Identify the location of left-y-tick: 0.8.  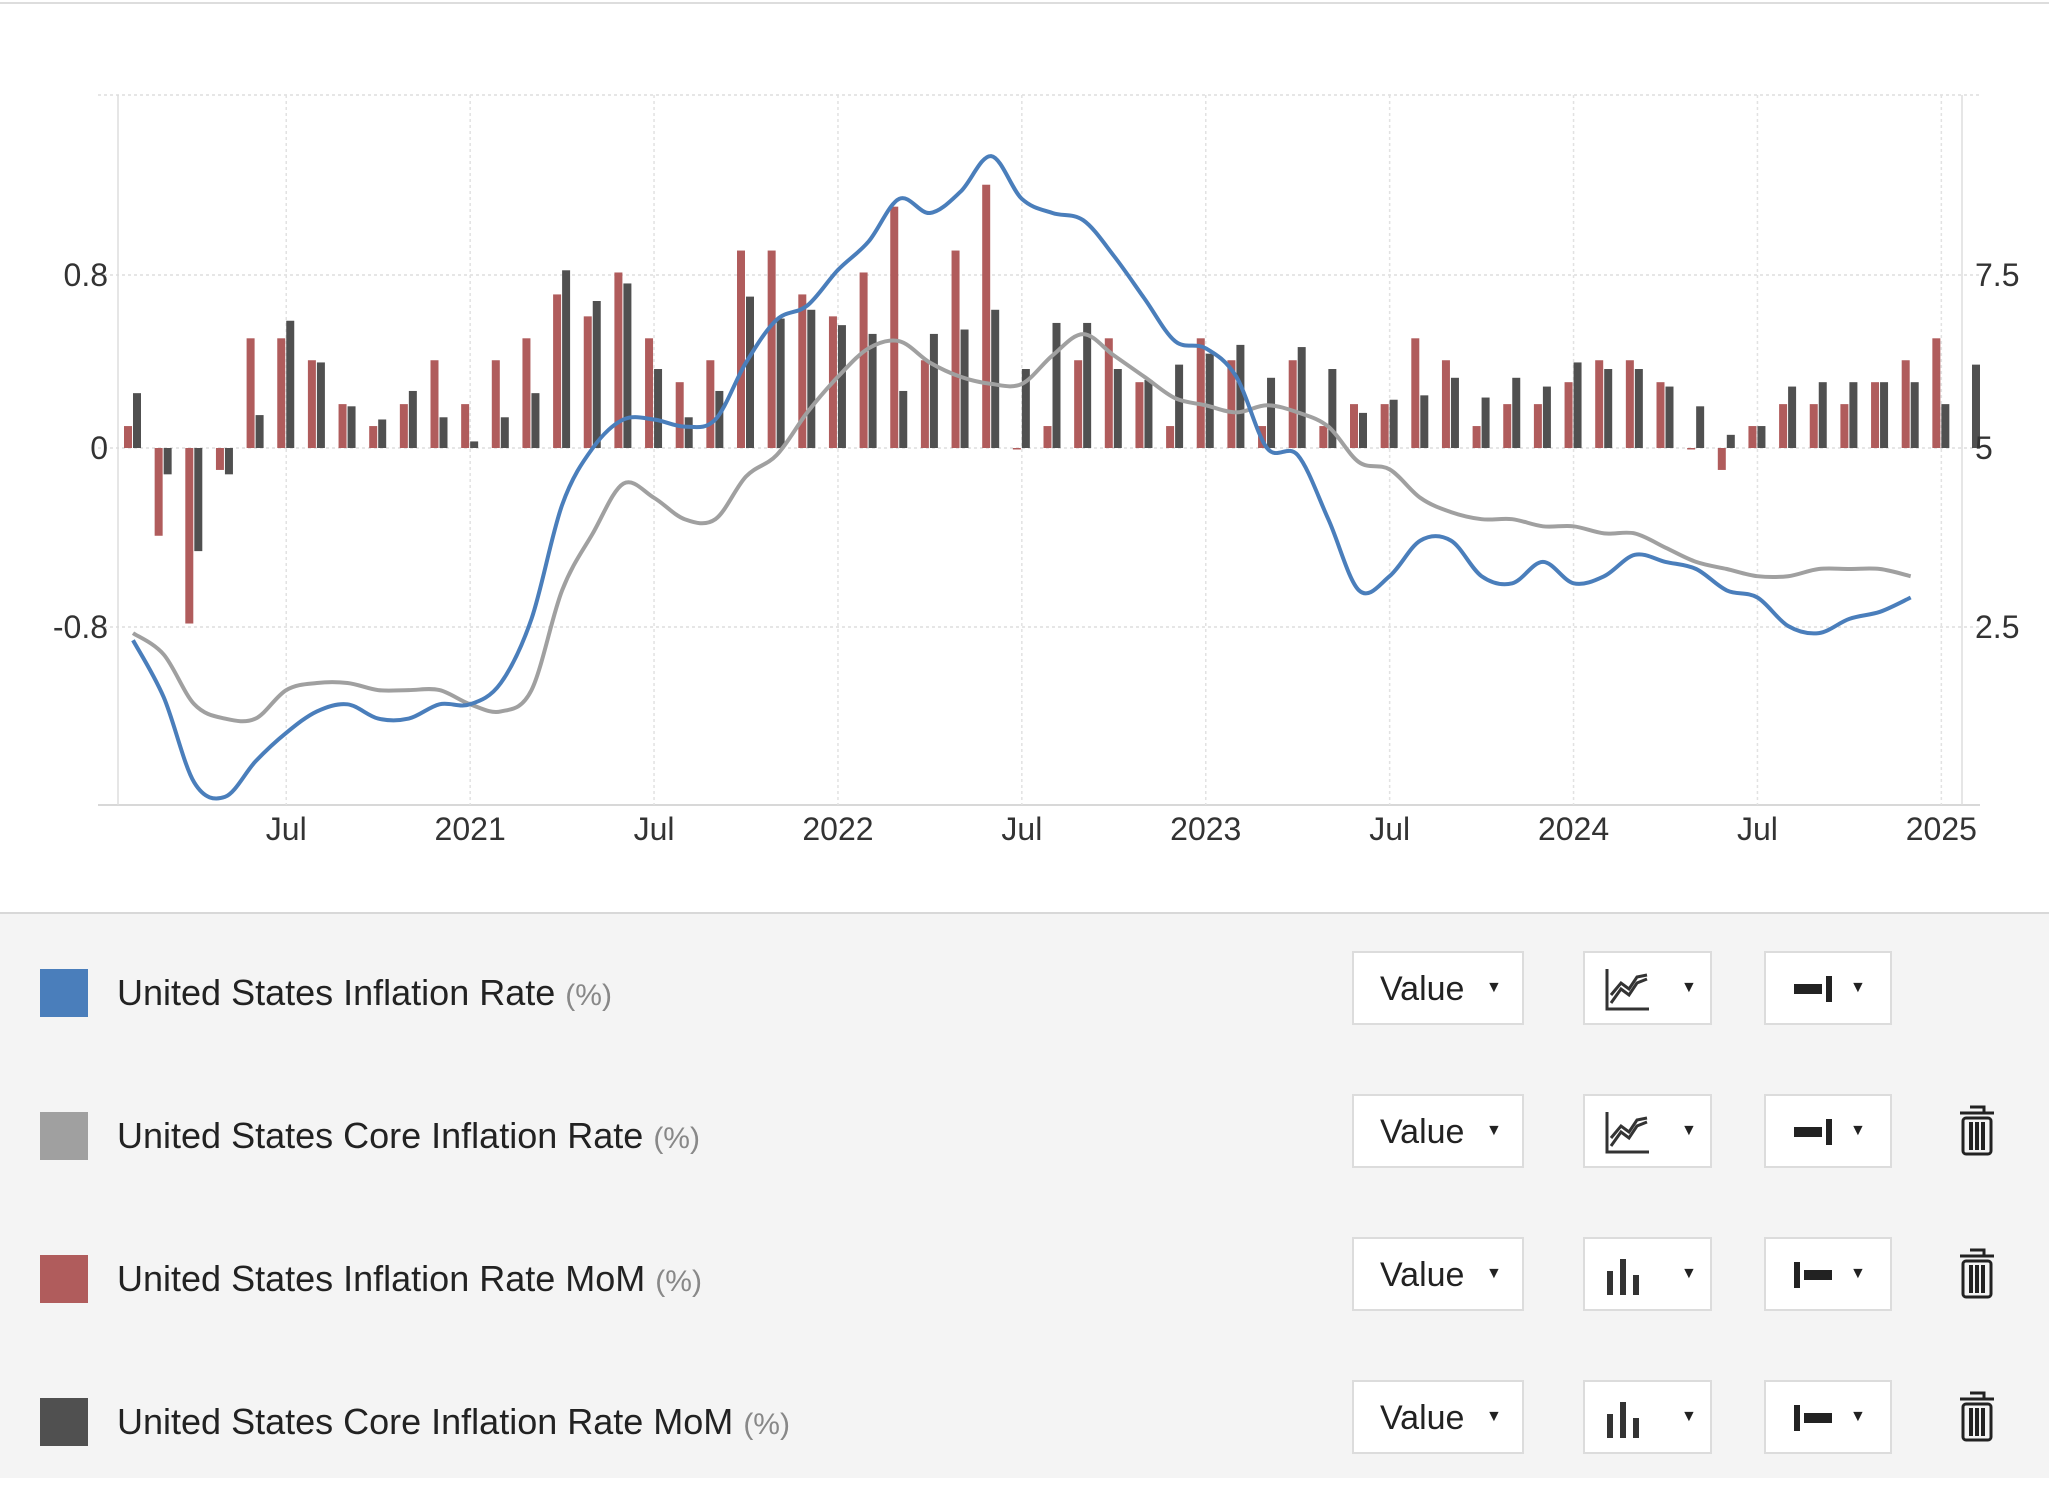
(86, 275).